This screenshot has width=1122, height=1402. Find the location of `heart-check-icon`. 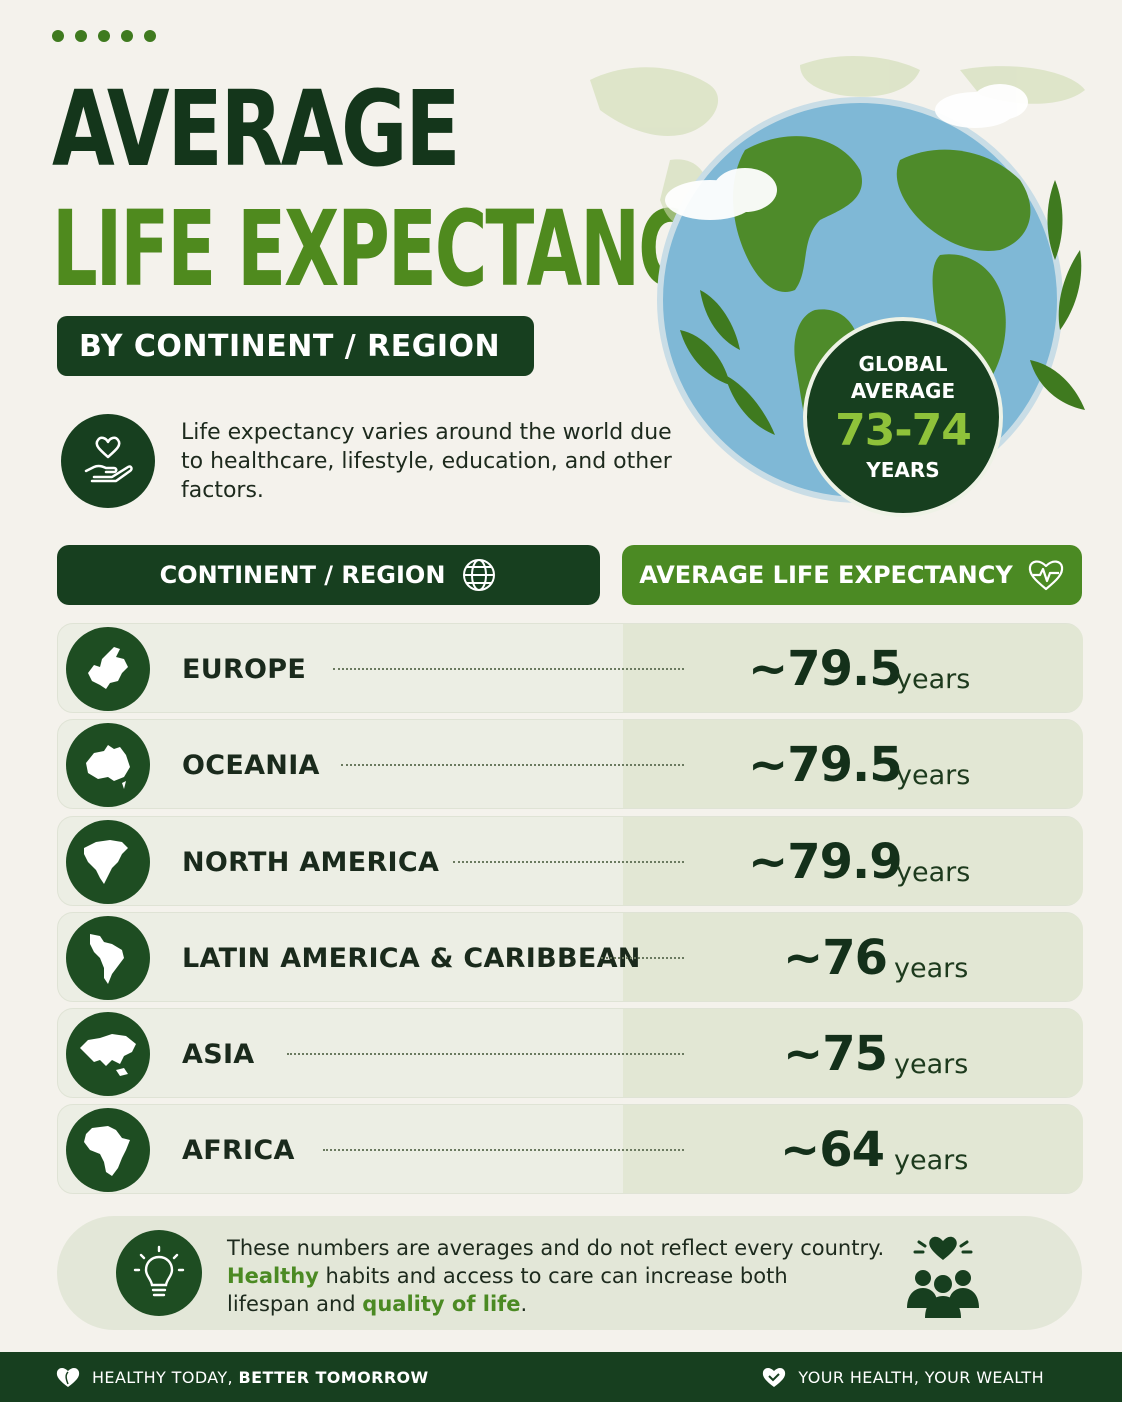

heart-check-icon is located at coordinates (774, 1377).